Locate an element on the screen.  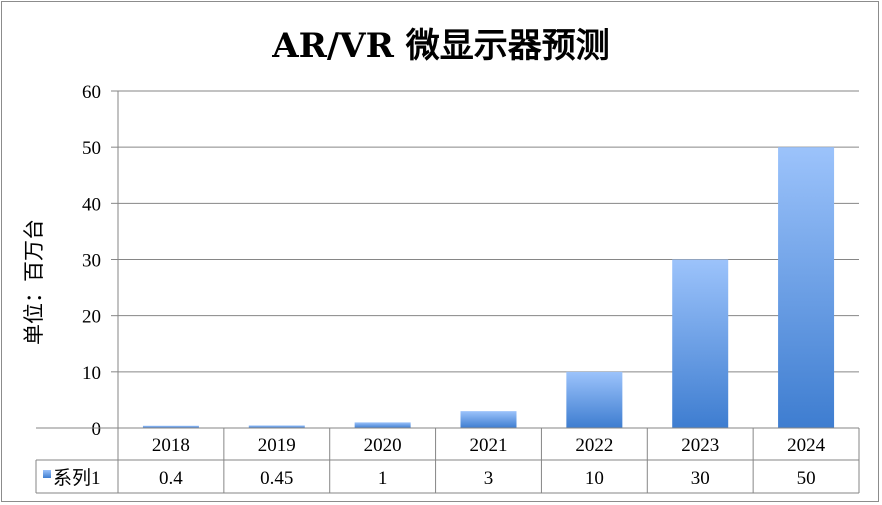
x-tick-label: 2022 is located at coordinates (594, 445).